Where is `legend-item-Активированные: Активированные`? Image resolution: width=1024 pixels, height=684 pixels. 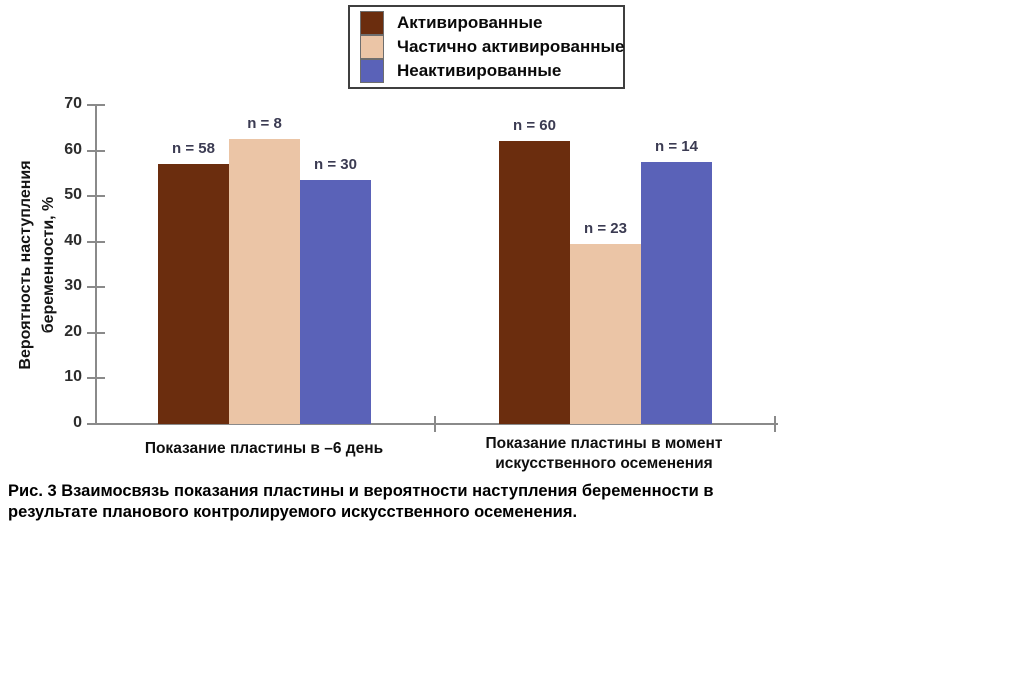 legend-item-Активированные: Активированные is located at coordinates (486, 23).